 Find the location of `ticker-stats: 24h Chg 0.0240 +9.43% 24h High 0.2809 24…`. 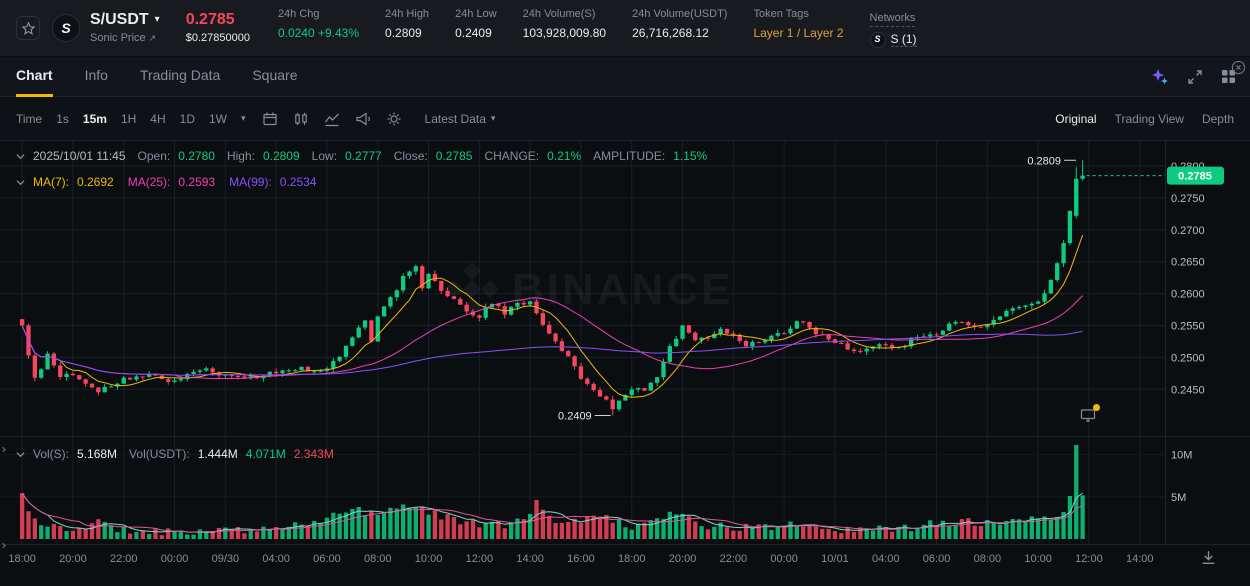

ticker-stats: 24h Chg 0.0240 +9.43% 24h High 0.2809 24… is located at coordinates (597, 27).